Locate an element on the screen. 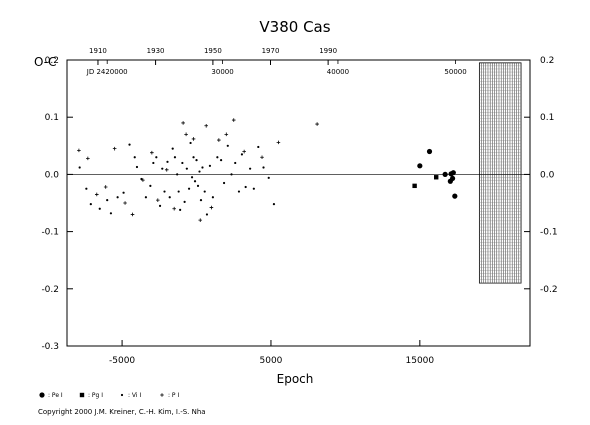 Image resolution: width=590 pixels, height=425 pixels. legend-label: : Pg I is located at coordinates (95, 395).